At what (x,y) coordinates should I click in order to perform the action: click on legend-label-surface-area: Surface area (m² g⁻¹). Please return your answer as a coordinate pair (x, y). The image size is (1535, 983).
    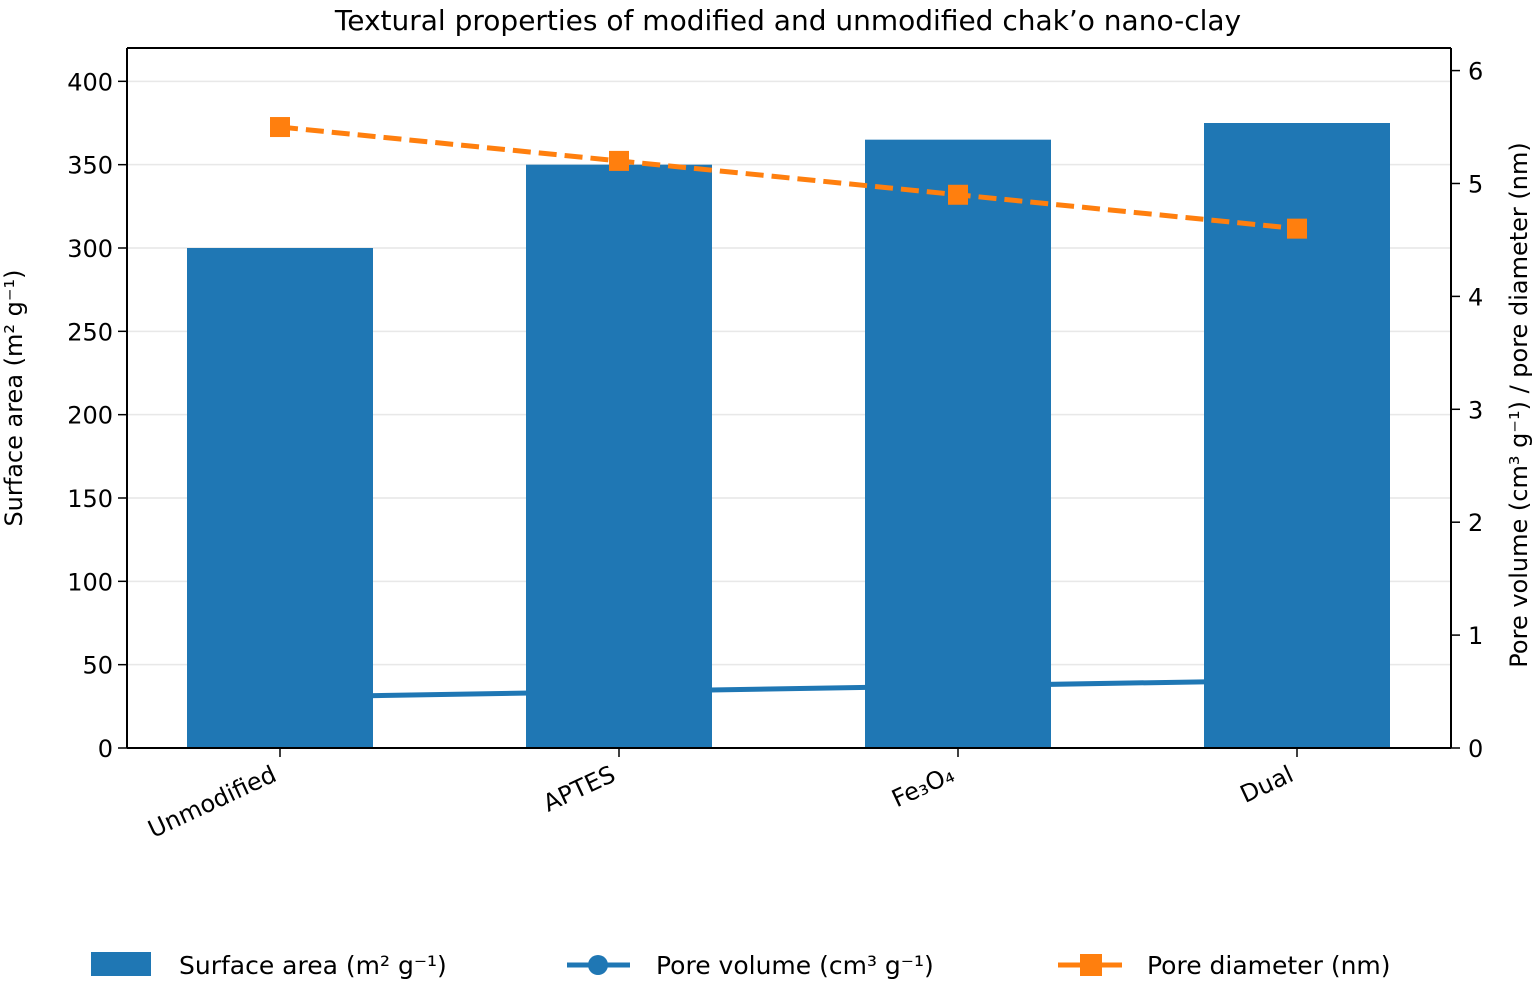
    Looking at the image, I should click on (313, 965).